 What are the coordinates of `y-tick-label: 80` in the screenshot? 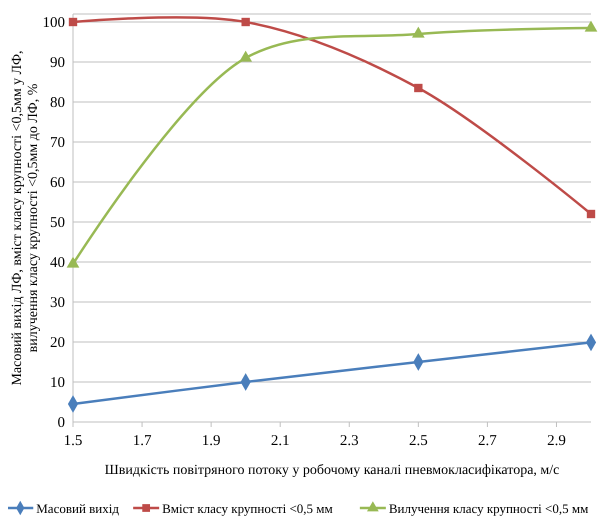 It's located at (57, 103).